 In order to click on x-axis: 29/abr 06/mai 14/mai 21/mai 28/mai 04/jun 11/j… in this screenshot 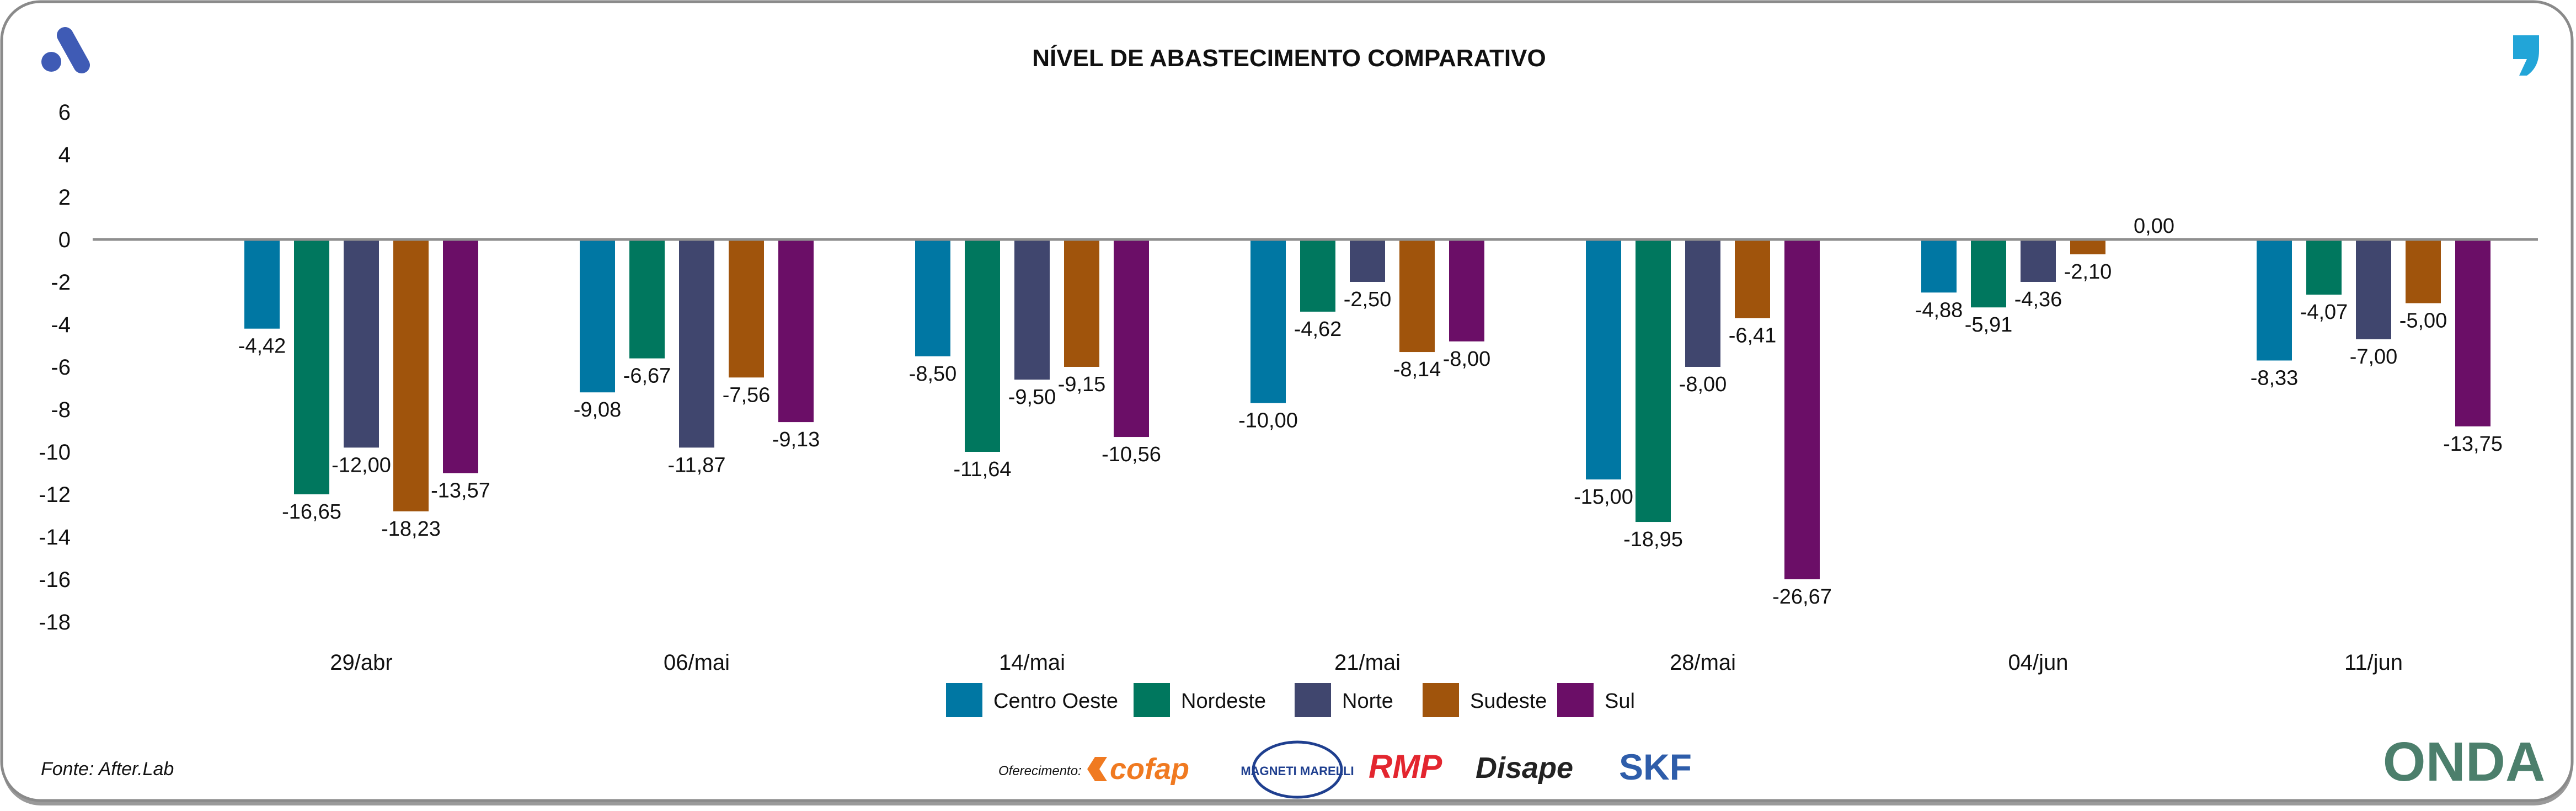, I will do `click(1366, 662)`.